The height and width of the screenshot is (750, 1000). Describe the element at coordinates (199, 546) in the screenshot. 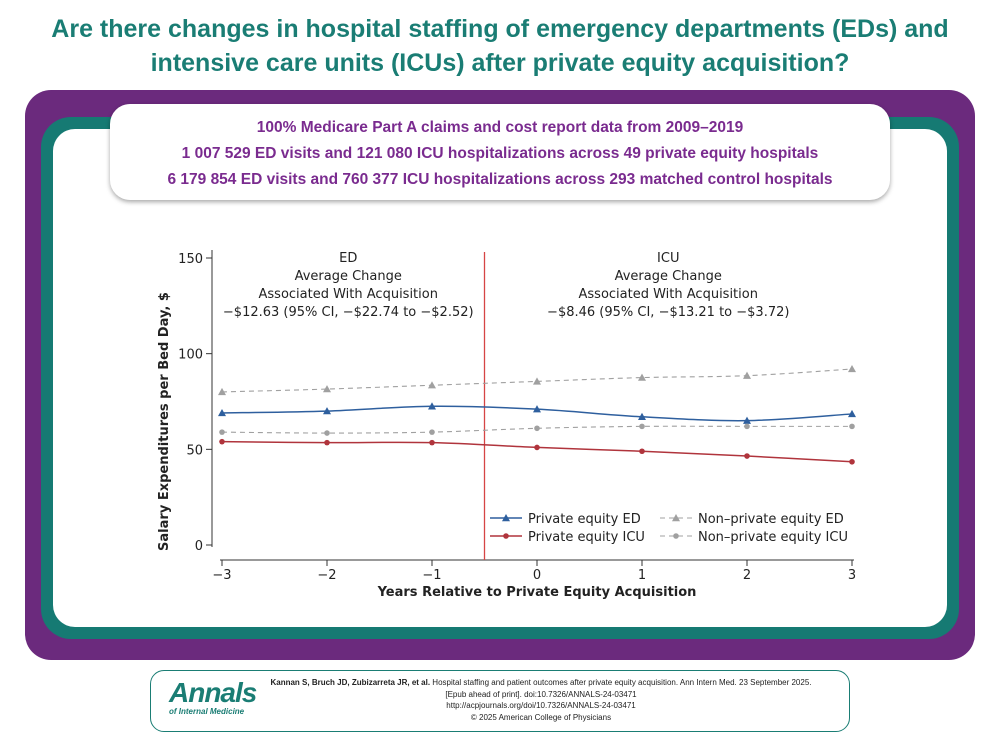

I see `y-tick-label: 0` at that location.